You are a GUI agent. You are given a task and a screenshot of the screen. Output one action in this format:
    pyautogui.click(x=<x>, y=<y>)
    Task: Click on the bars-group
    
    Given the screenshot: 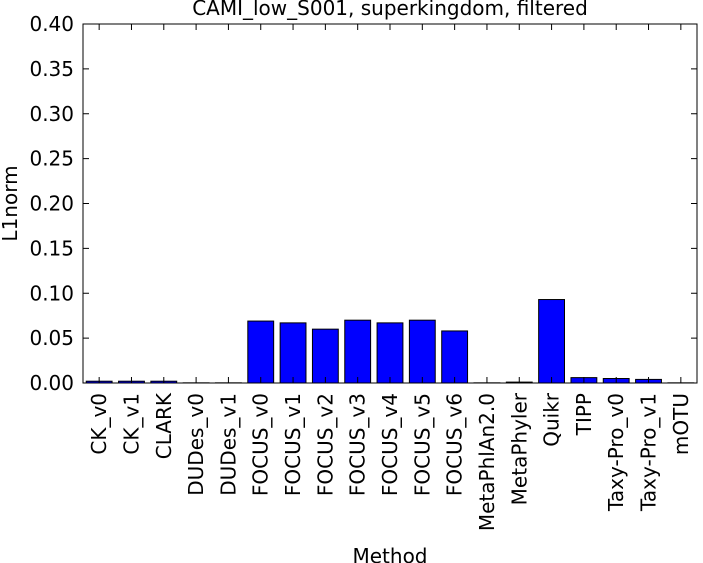 What is the action you would take?
    pyautogui.click(x=390, y=341)
    